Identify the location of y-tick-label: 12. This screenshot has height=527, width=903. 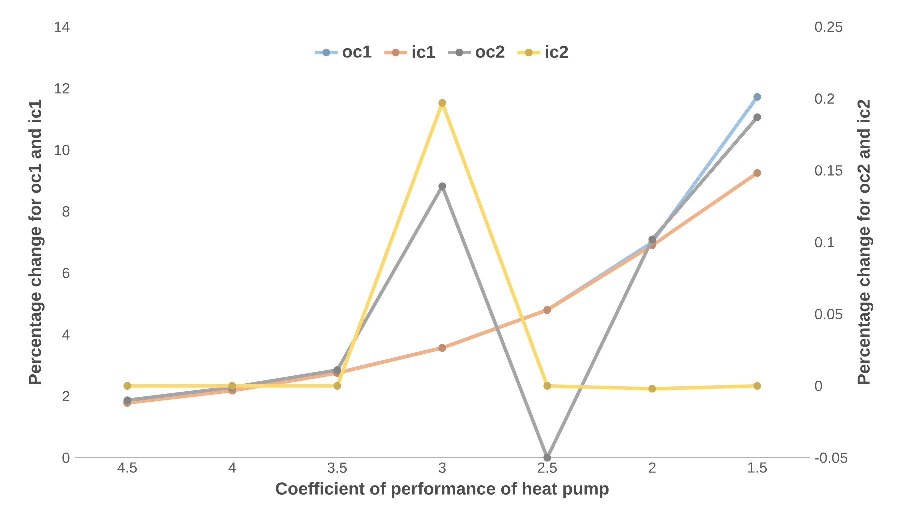
(62, 88).